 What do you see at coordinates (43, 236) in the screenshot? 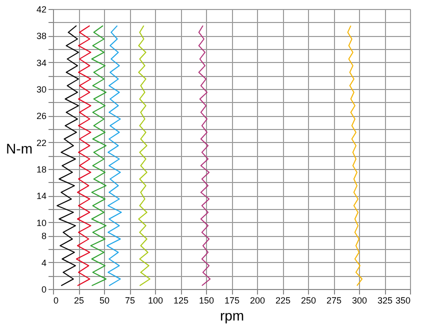
I see `y-tick-label: 8` at bounding box center [43, 236].